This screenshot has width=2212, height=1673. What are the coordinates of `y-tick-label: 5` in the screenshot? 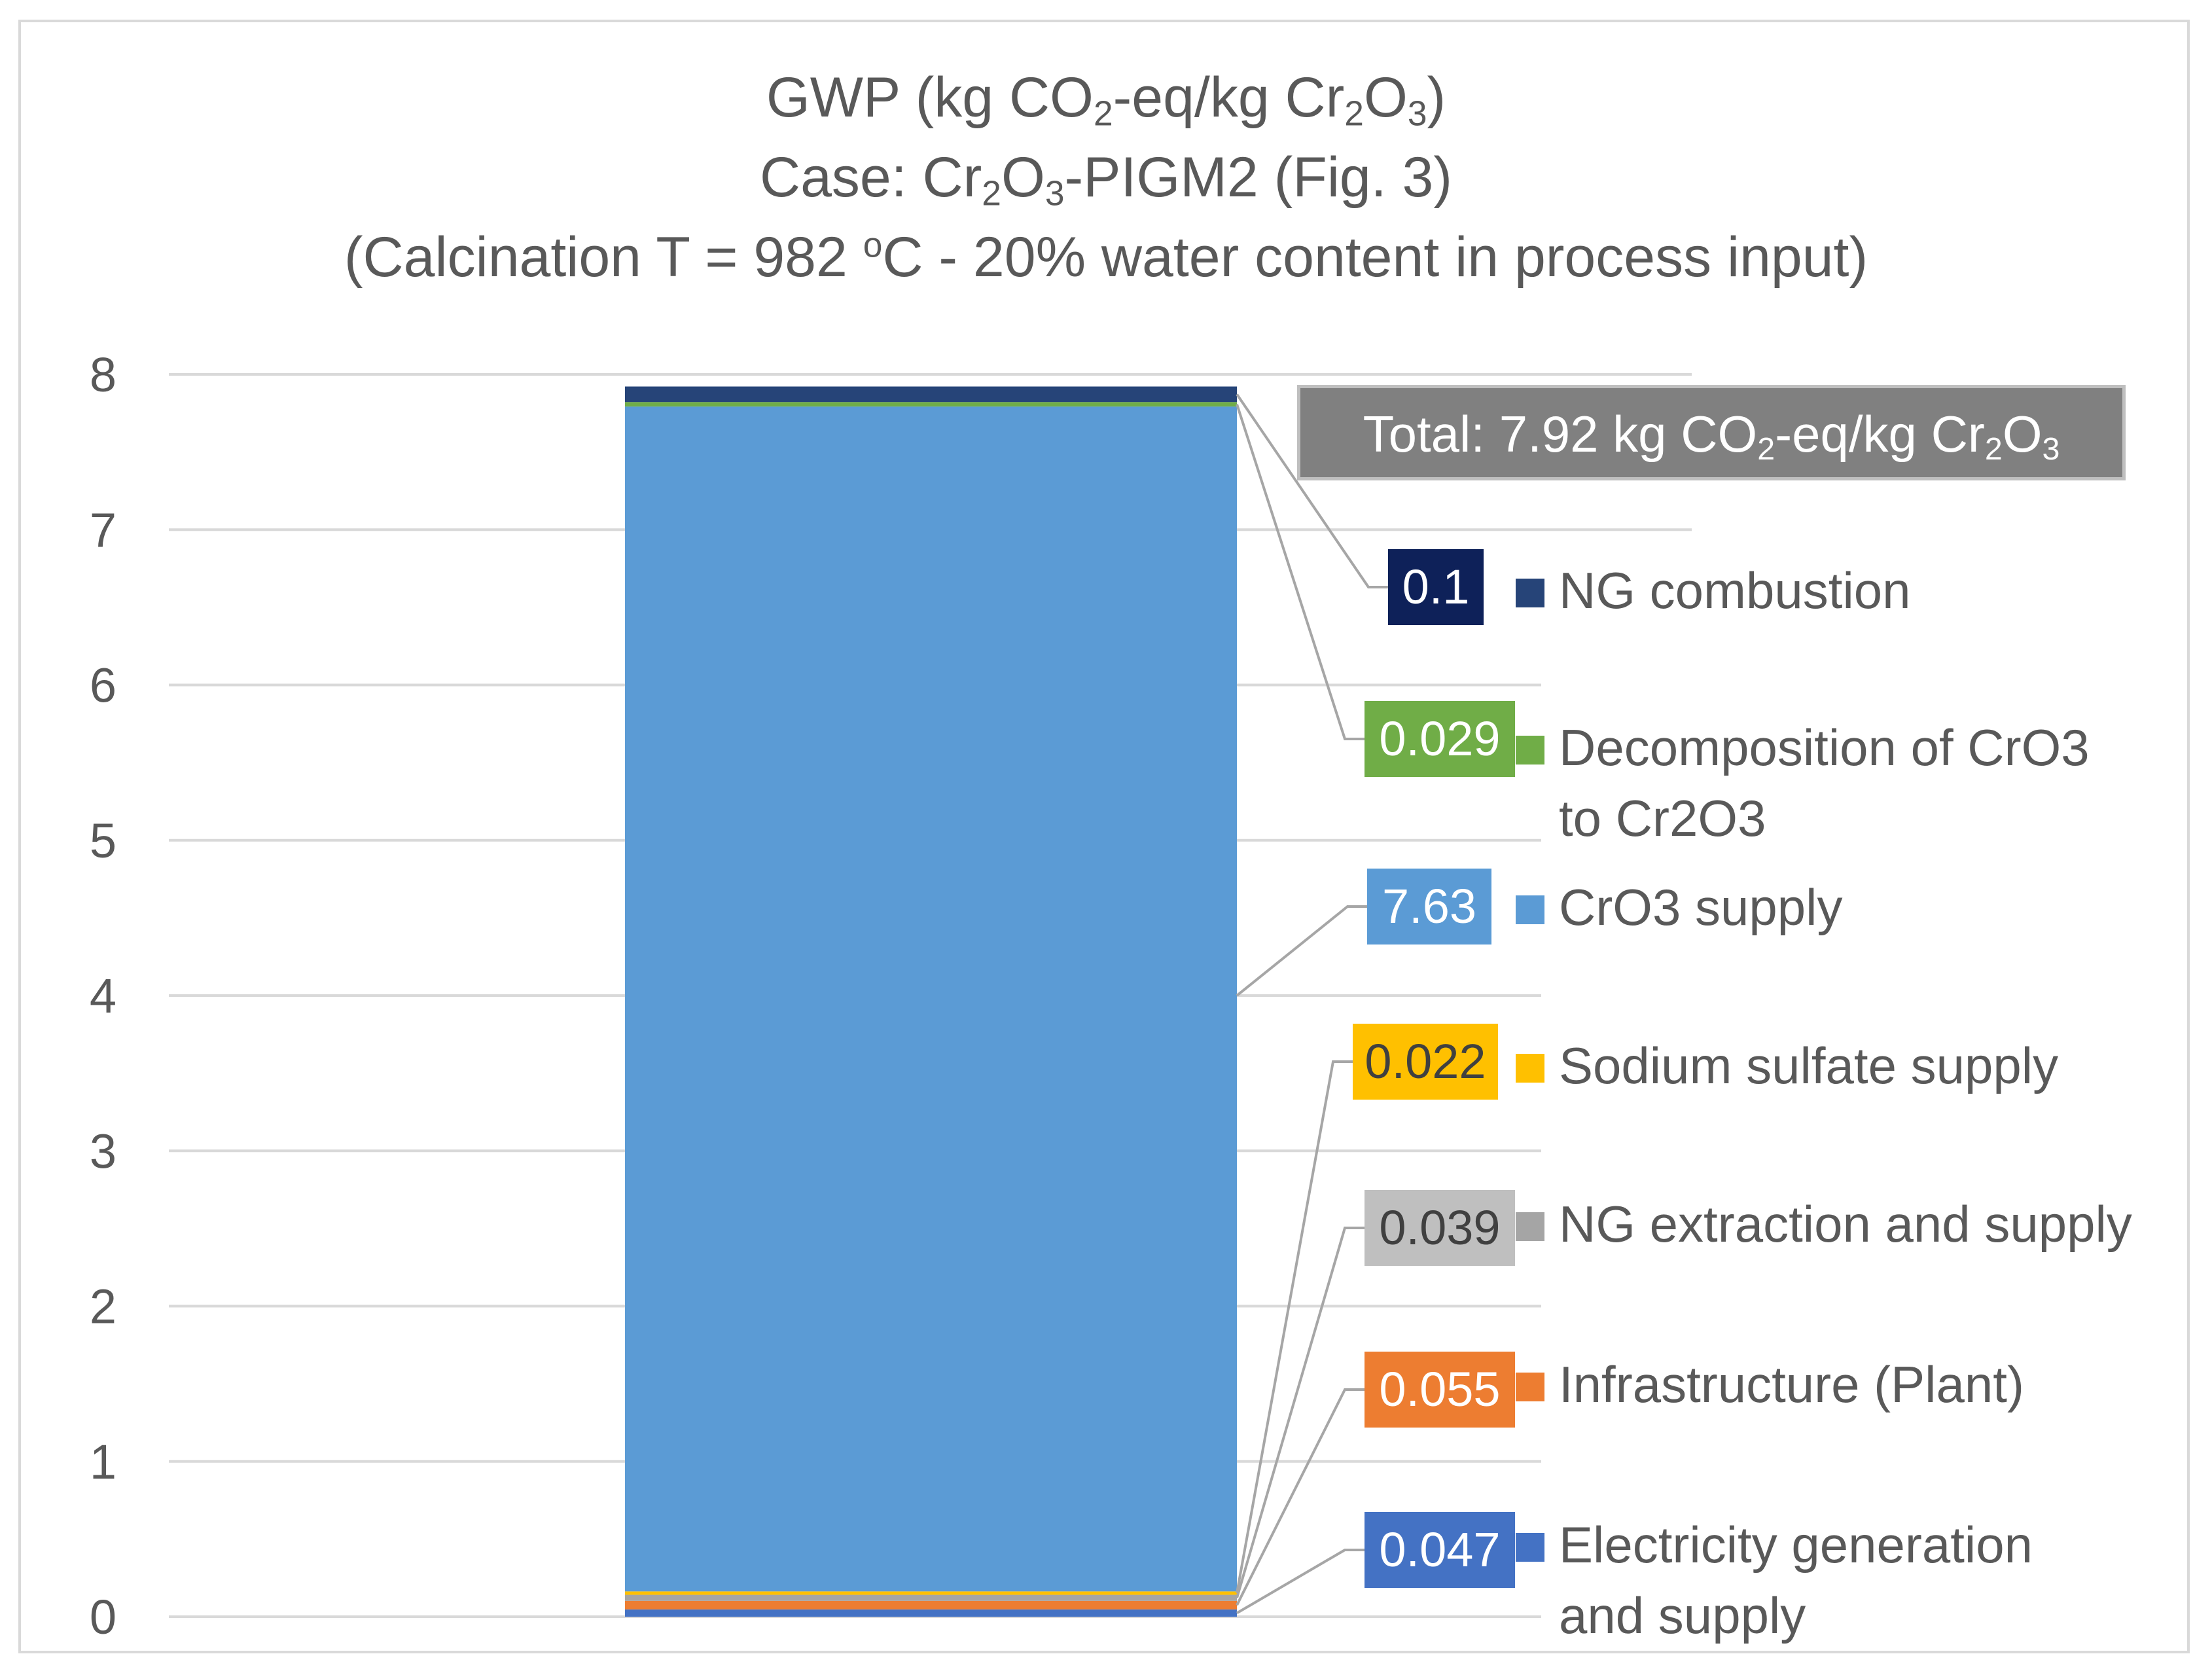 It's located at (103, 841).